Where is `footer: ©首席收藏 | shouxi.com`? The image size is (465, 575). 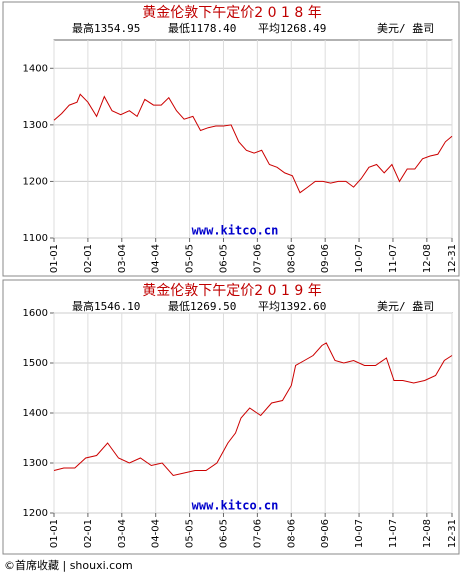
footer: ©首席收藏 | shouxi.com is located at coordinates (68, 565).